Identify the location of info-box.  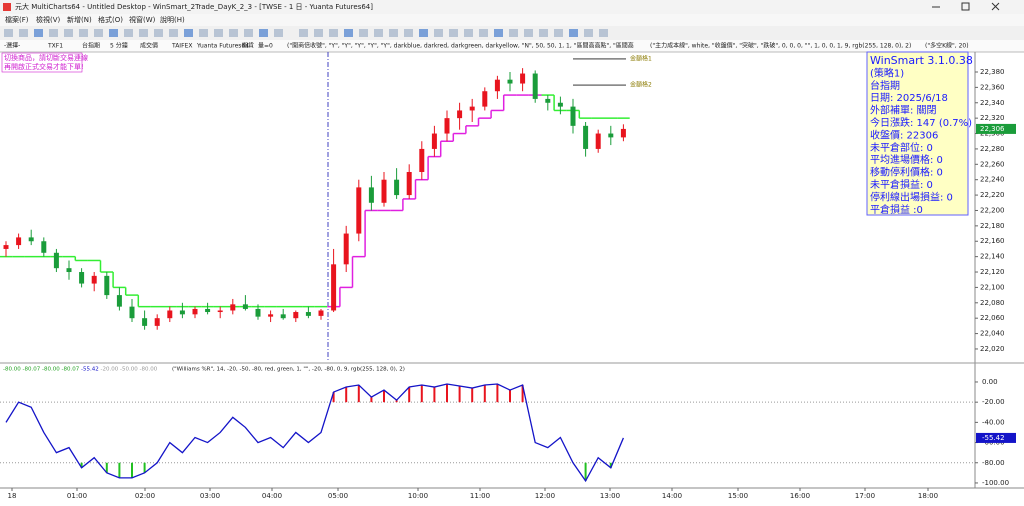
(917, 133).